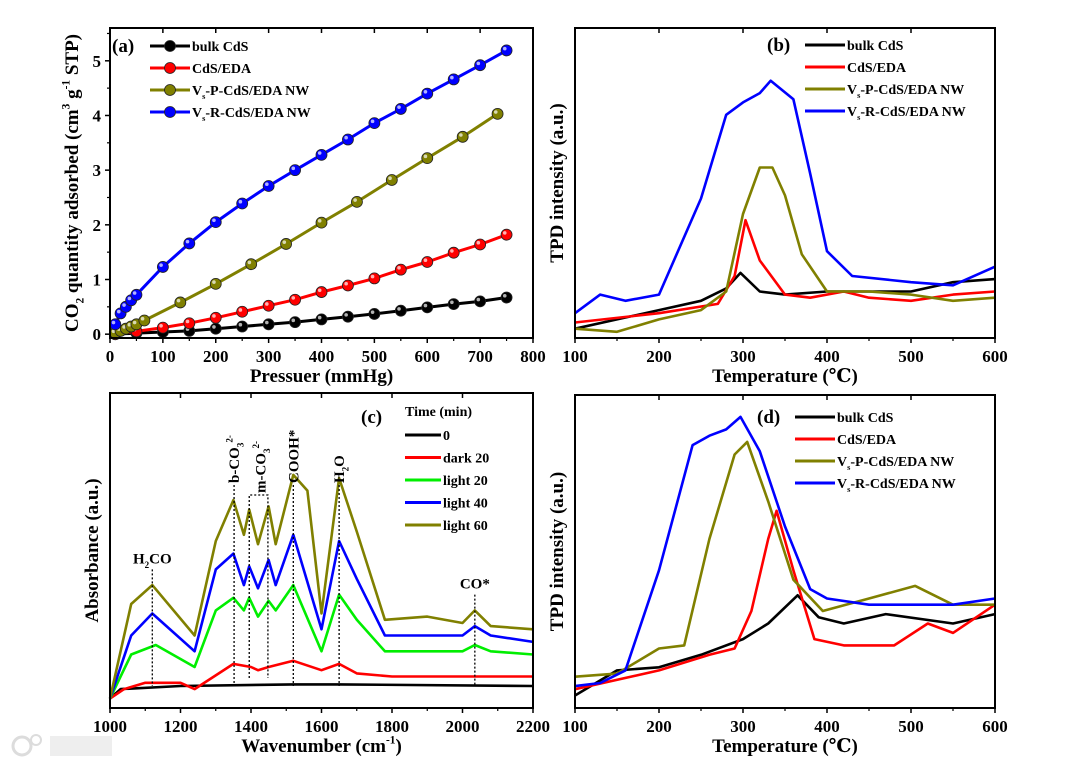  Describe the element at coordinates (463, 726) in the screenshot. I see `x-tick-label: 2000` at that location.